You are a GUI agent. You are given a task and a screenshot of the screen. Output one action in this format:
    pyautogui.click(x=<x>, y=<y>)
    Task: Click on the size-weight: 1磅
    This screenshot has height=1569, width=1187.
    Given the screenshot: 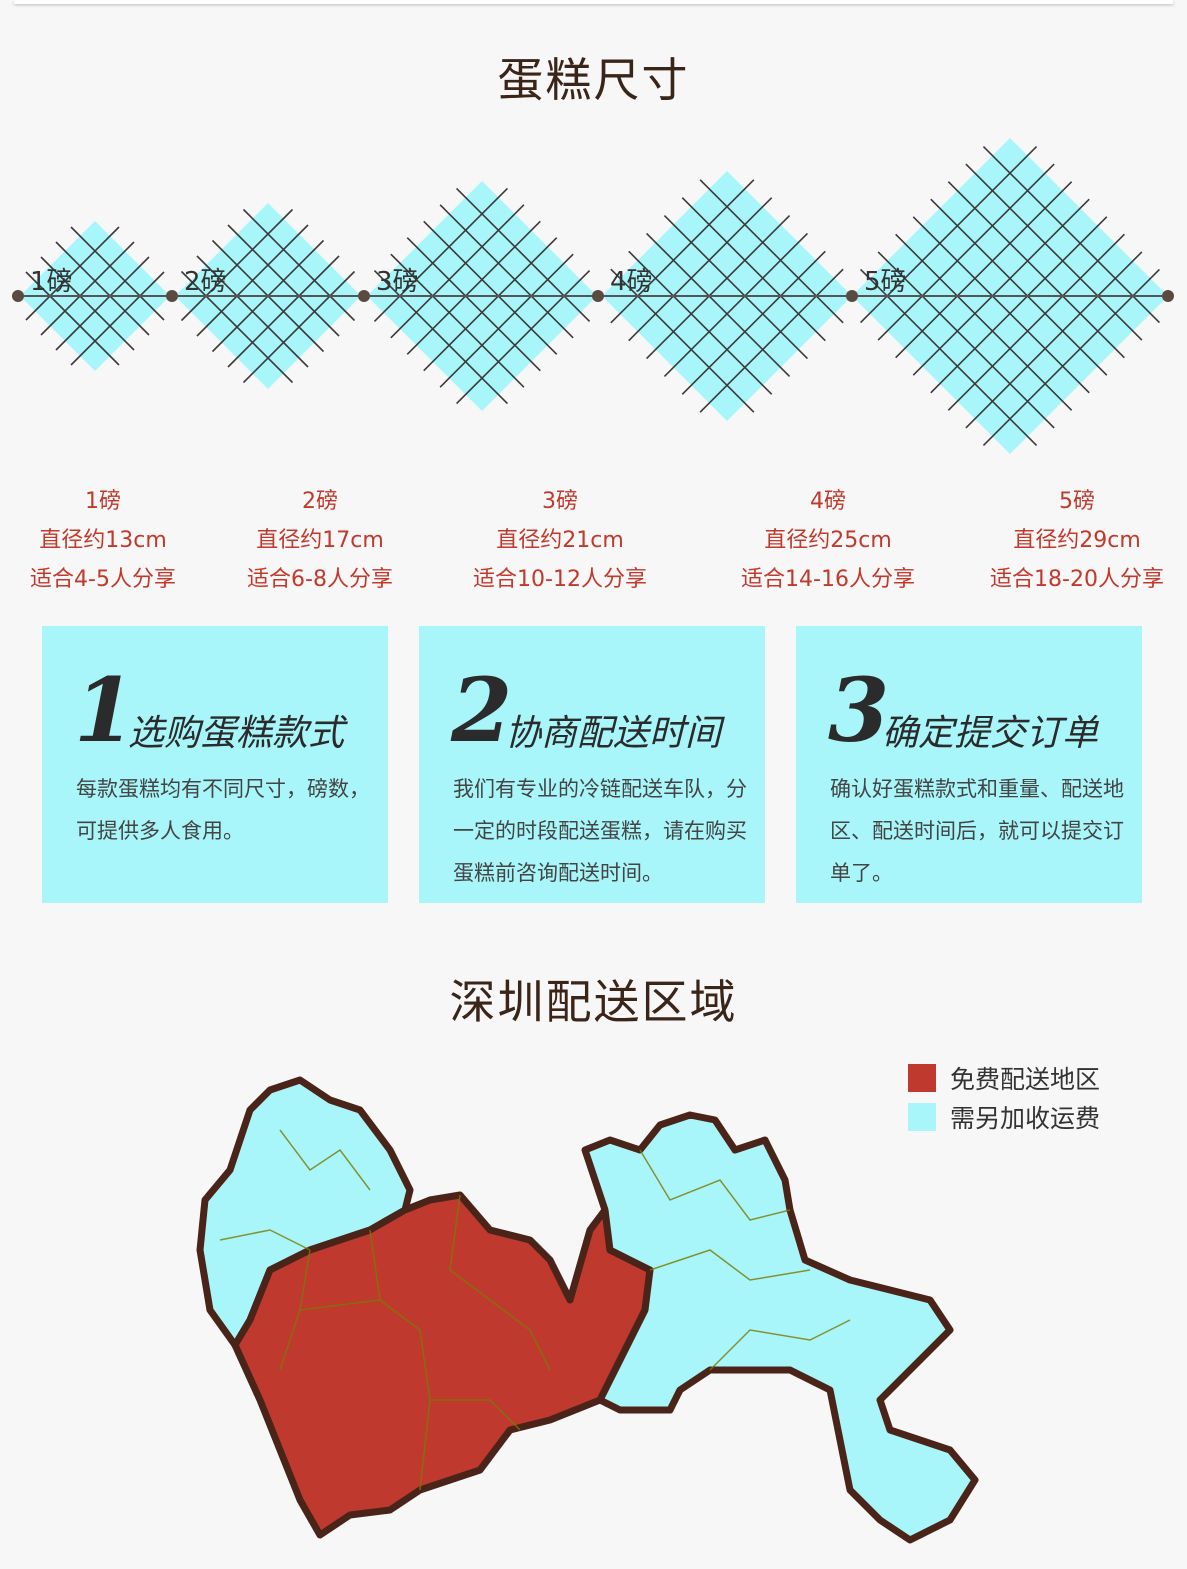 What is the action you would take?
    pyautogui.click(x=103, y=501)
    